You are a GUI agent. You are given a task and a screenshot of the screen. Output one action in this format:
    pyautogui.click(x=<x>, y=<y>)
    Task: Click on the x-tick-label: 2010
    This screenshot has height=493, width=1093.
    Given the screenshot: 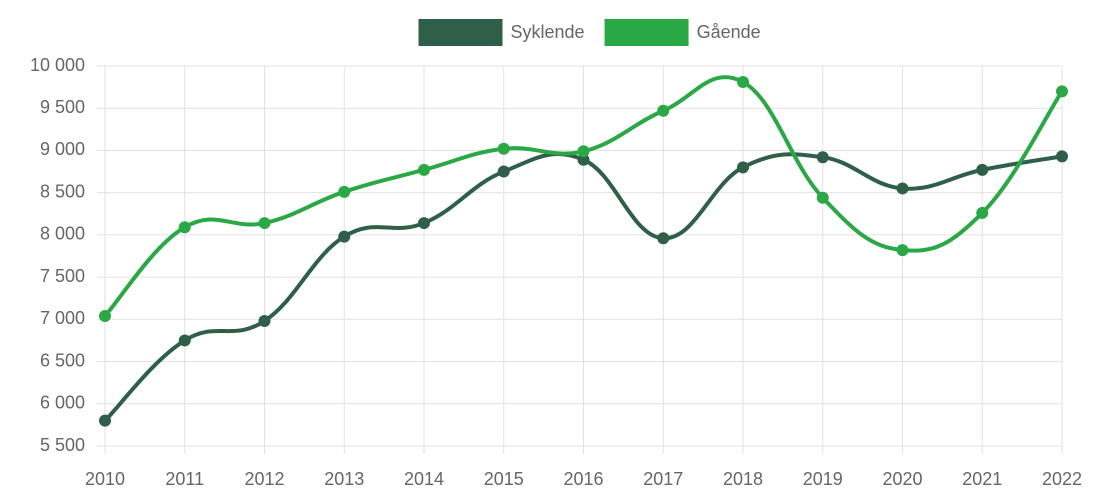 What is the action you would take?
    pyautogui.click(x=105, y=479)
    